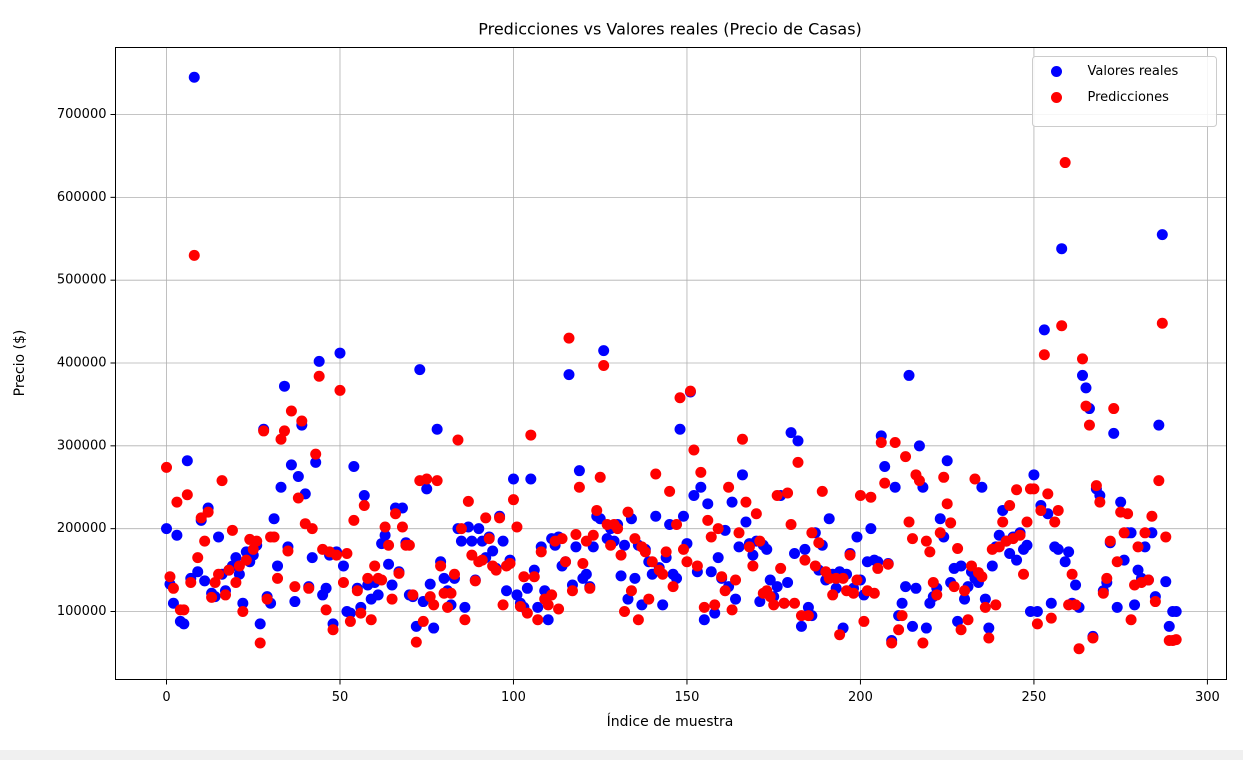  What do you see at coordinates (82, 611) in the screenshot?
I see `y-tick-label: 100000` at bounding box center [82, 611].